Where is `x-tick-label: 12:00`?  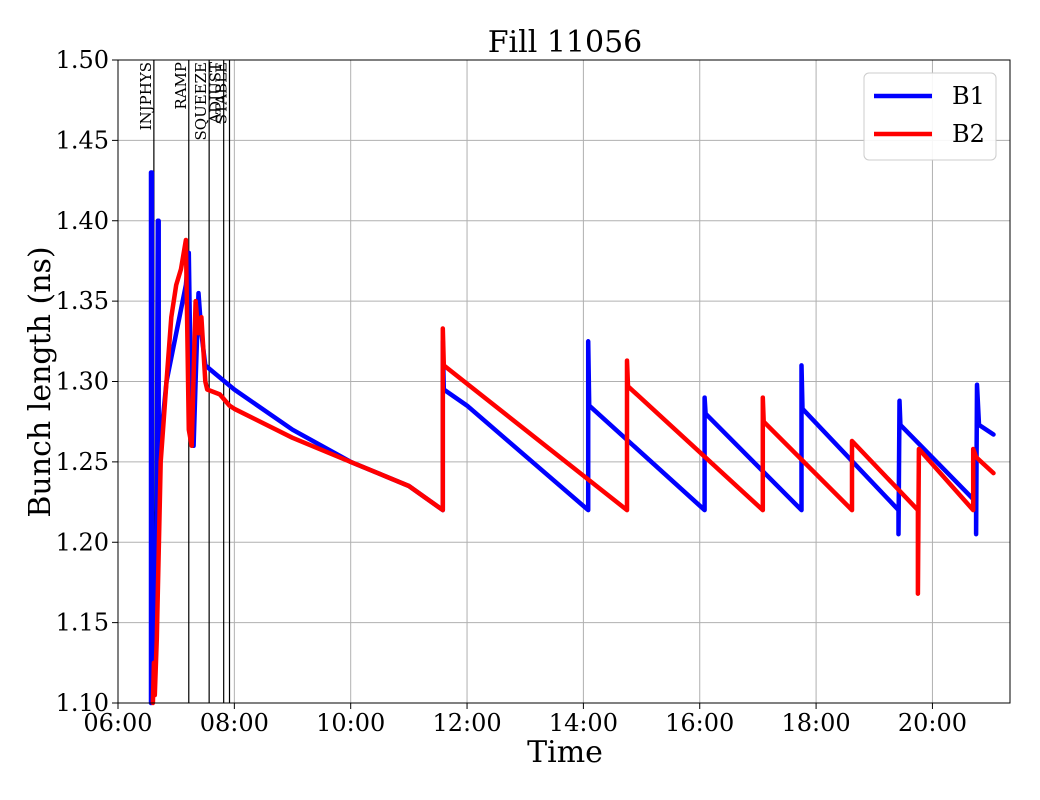 x-tick-label: 12:00 is located at coordinates (466, 723).